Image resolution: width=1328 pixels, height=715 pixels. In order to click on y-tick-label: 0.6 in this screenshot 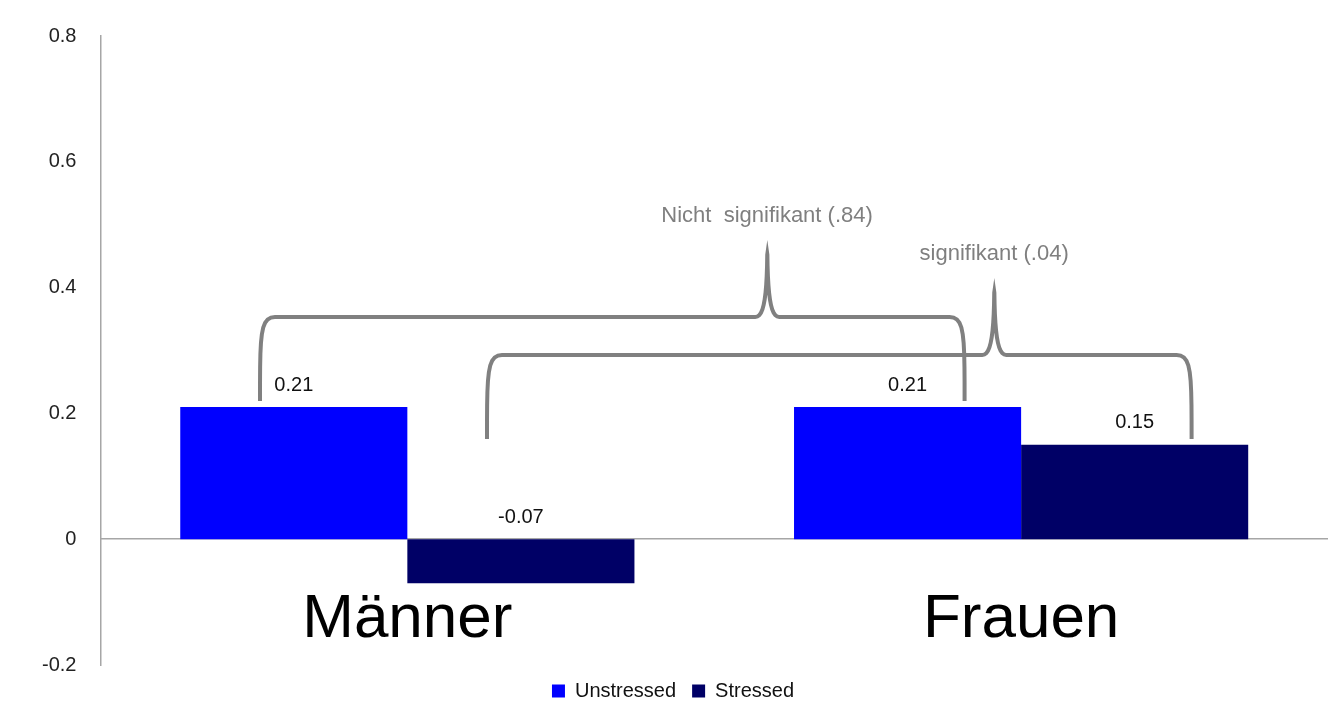, I will do `click(62, 160)`.